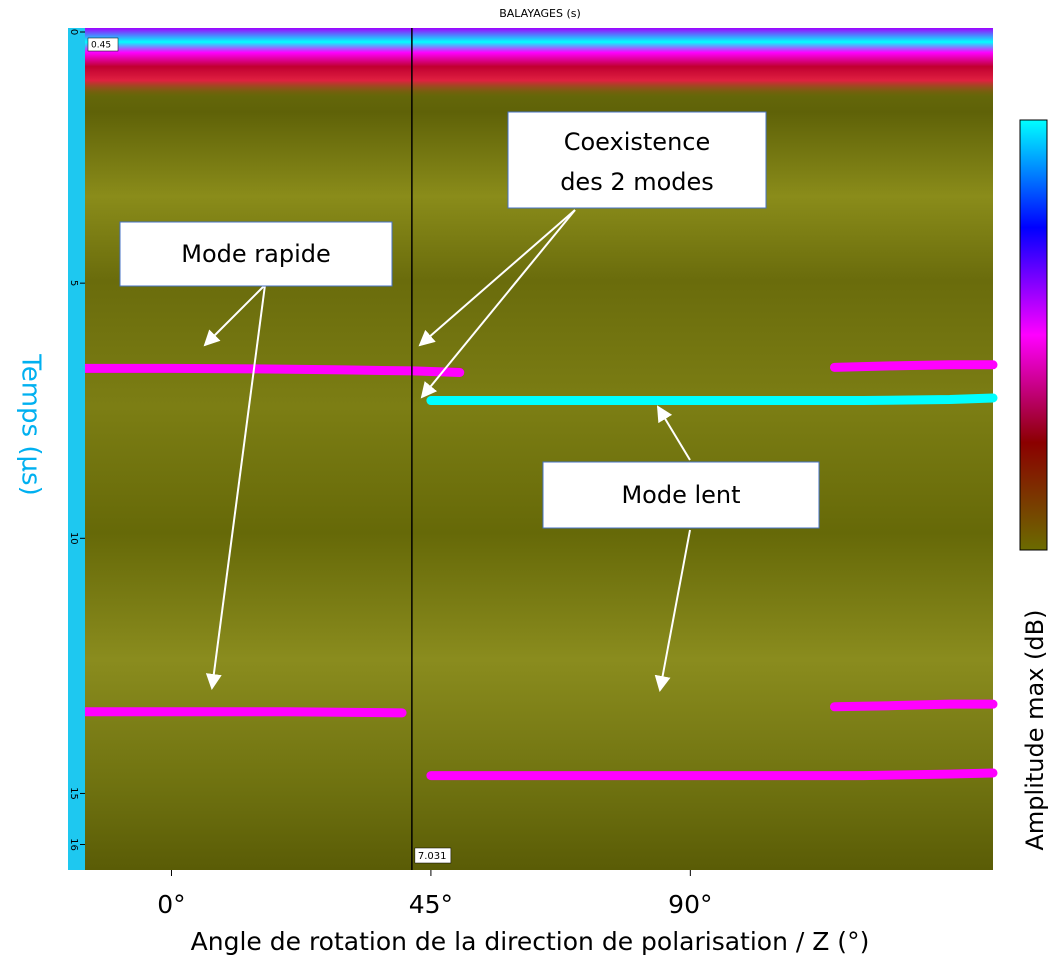 Image resolution: width=1052 pixels, height=964 pixels. Describe the element at coordinates (171, 904) in the screenshot. I see `x-tick-label: 0°` at that location.